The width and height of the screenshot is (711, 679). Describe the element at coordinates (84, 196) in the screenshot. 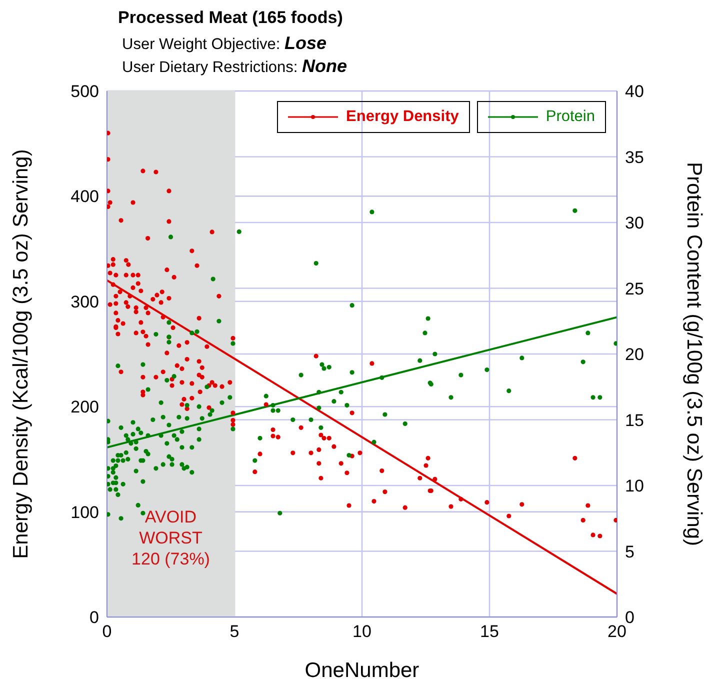

I see `y-tick-label: 400` at that location.